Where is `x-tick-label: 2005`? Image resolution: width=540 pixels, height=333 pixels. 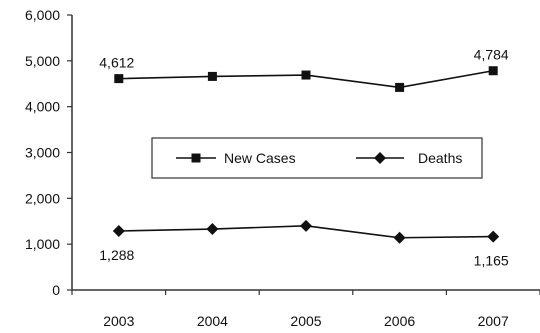 x-tick-label: 2005 is located at coordinates (305, 321).